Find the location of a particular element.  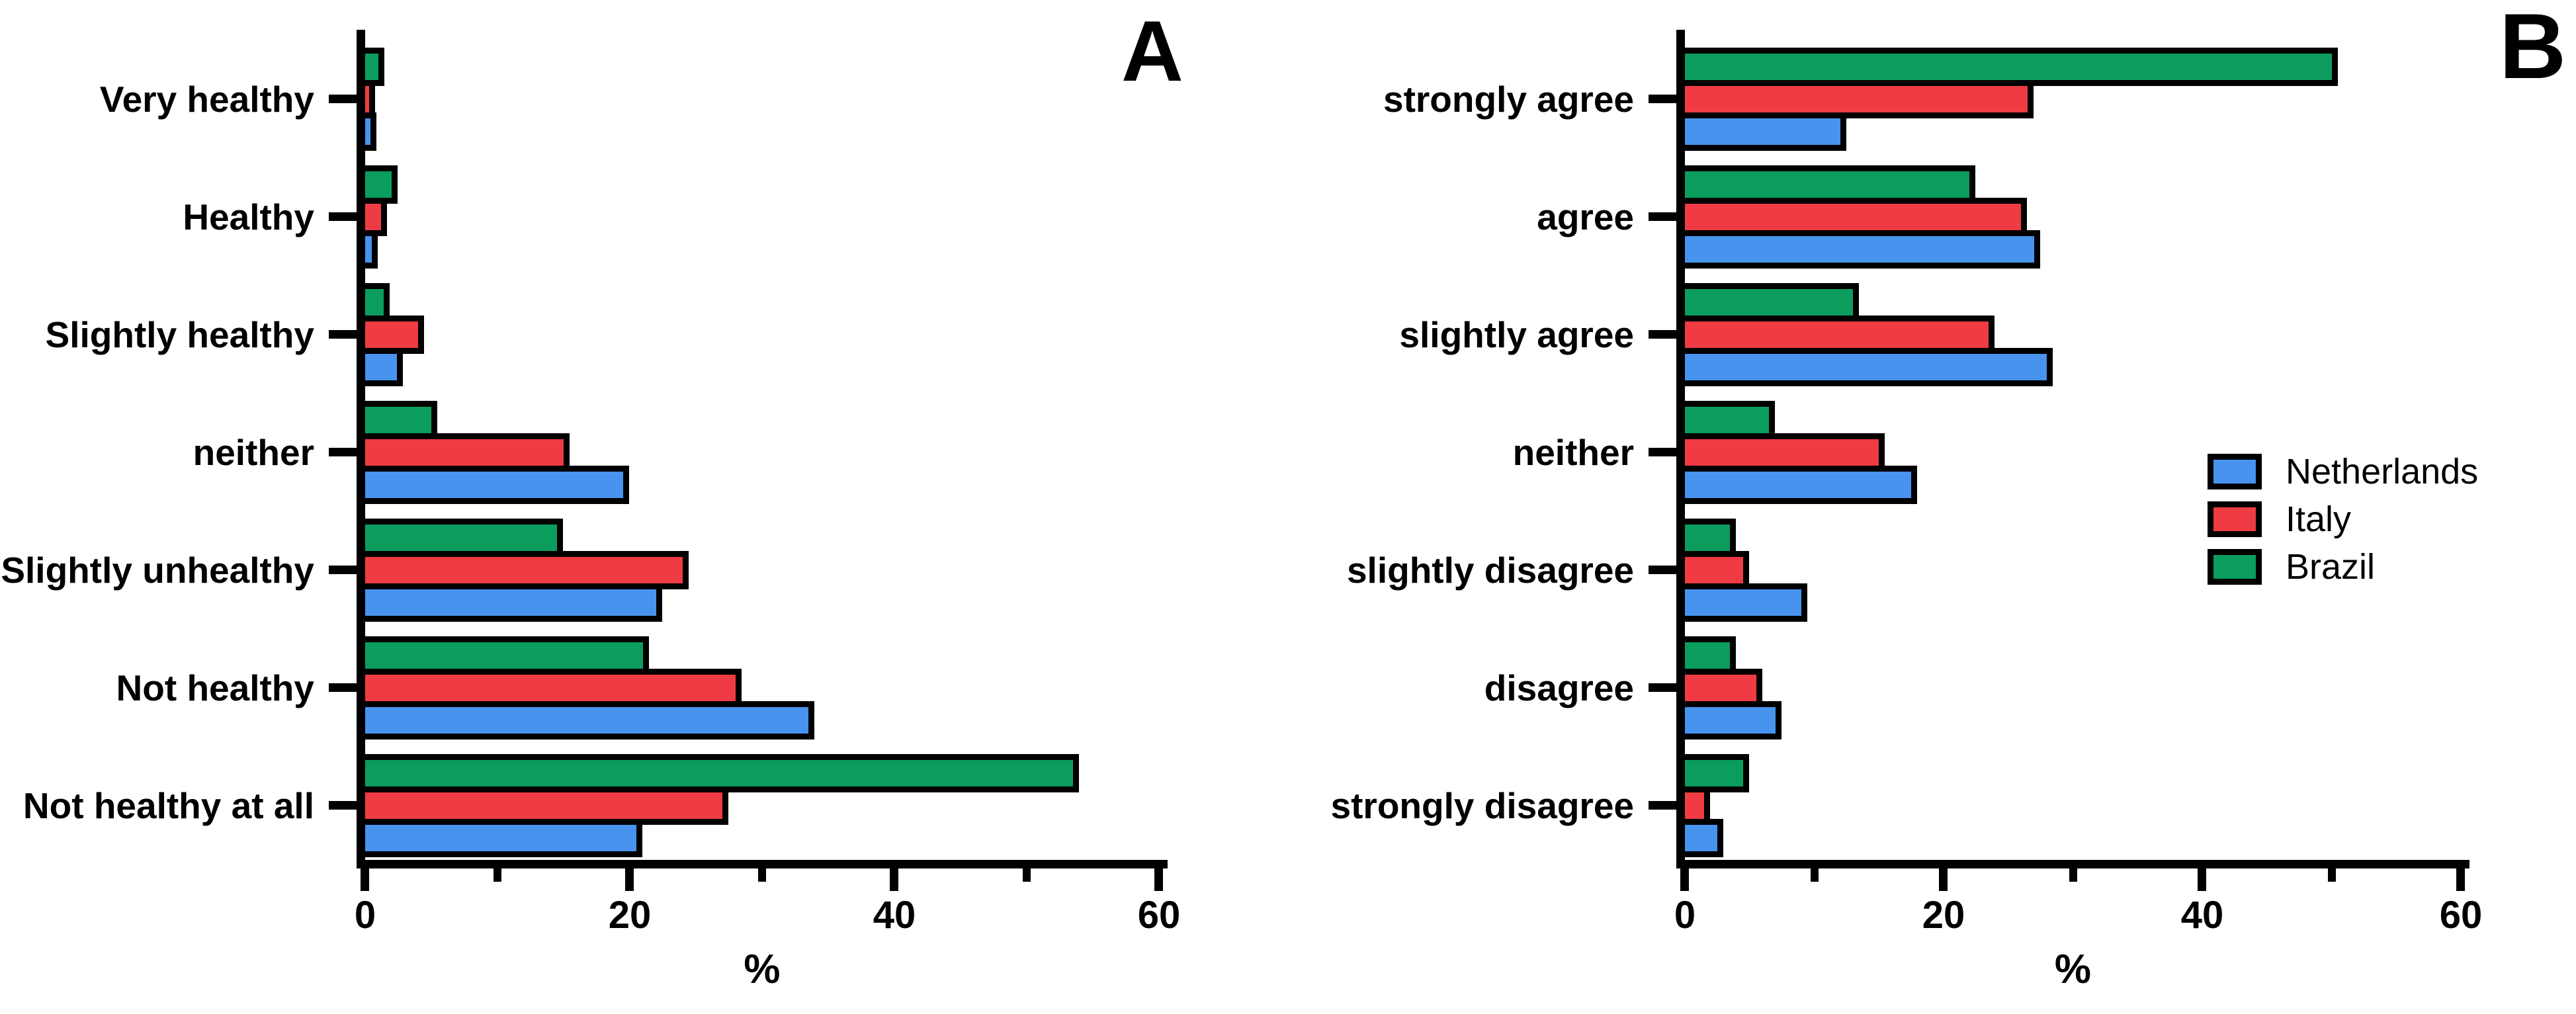

category-label: strongly disagree is located at coordinates (1482, 805).